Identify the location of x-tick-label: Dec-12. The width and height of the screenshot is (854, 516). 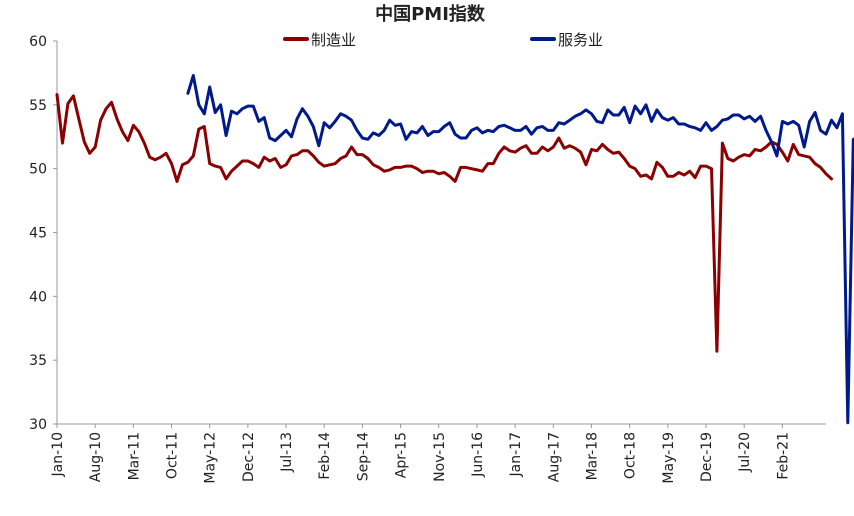
(249, 457).